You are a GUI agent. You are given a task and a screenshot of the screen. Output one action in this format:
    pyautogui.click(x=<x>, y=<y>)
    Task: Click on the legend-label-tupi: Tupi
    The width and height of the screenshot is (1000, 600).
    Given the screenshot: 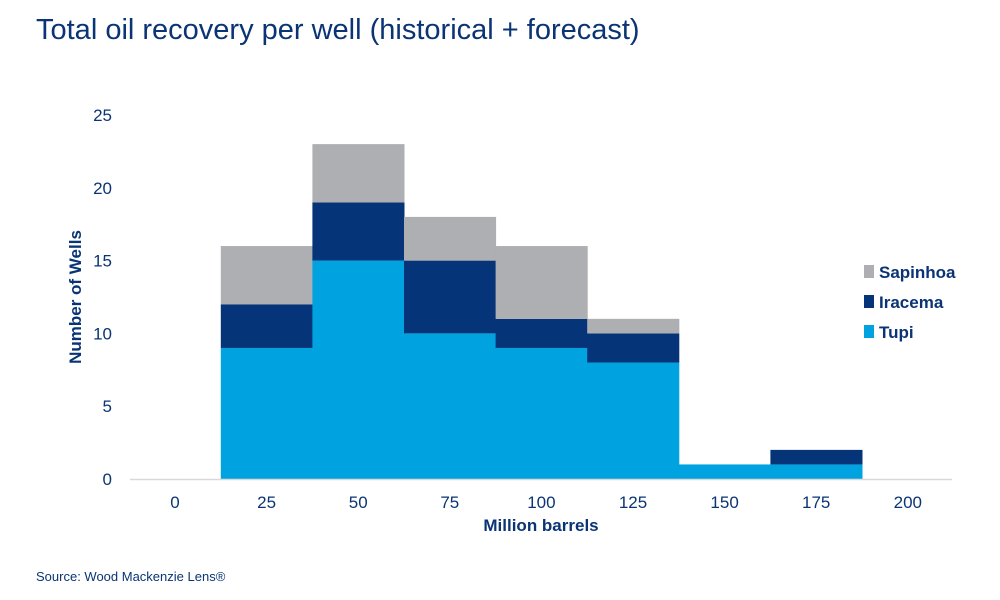 What is the action you would take?
    pyautogui.click(x=896, y=332)
    